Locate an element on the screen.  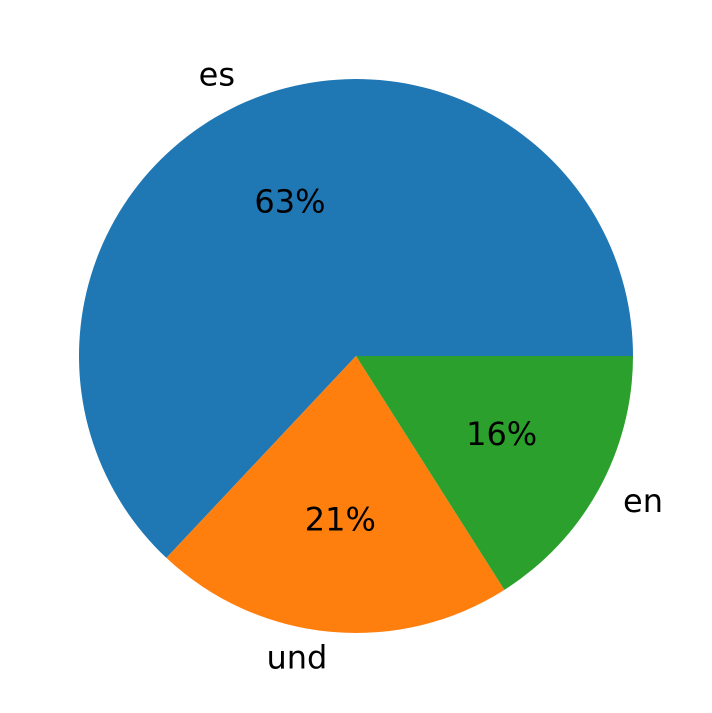
percent-label: 21% is located at coordinates (340, 519).